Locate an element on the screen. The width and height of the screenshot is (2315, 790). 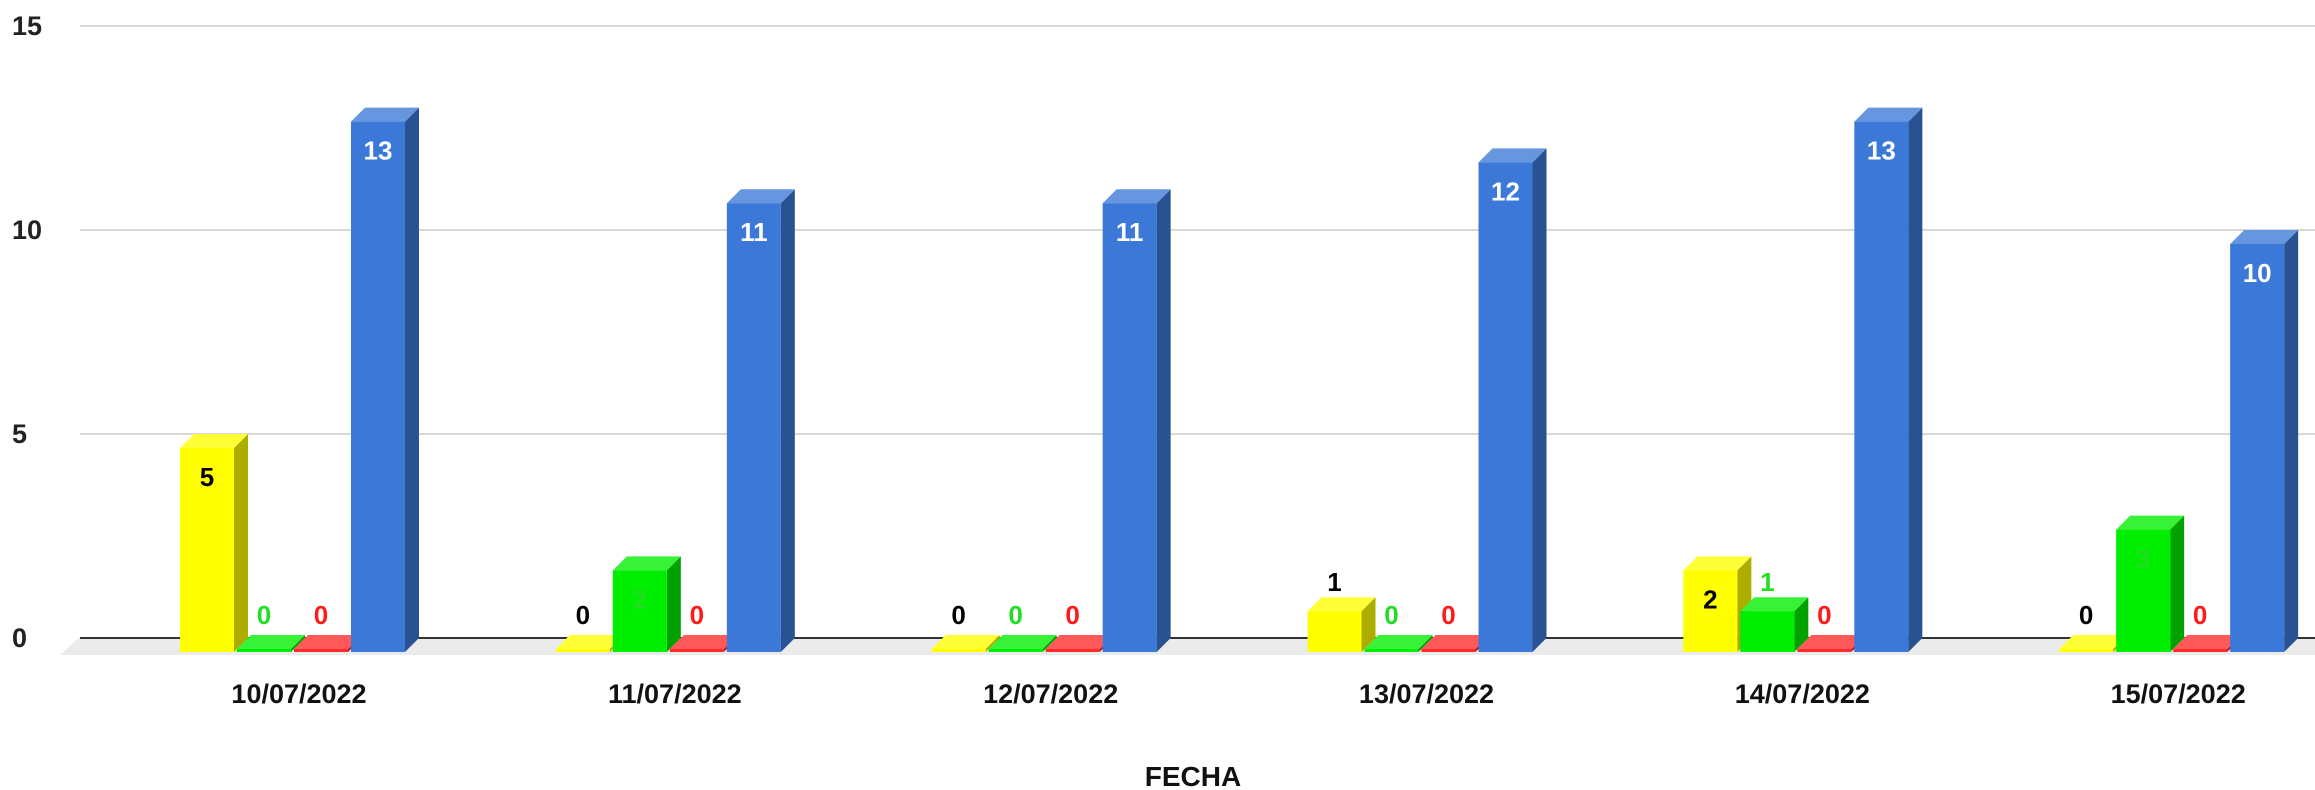
data-label: 5 is located at coordinates (207, 477).